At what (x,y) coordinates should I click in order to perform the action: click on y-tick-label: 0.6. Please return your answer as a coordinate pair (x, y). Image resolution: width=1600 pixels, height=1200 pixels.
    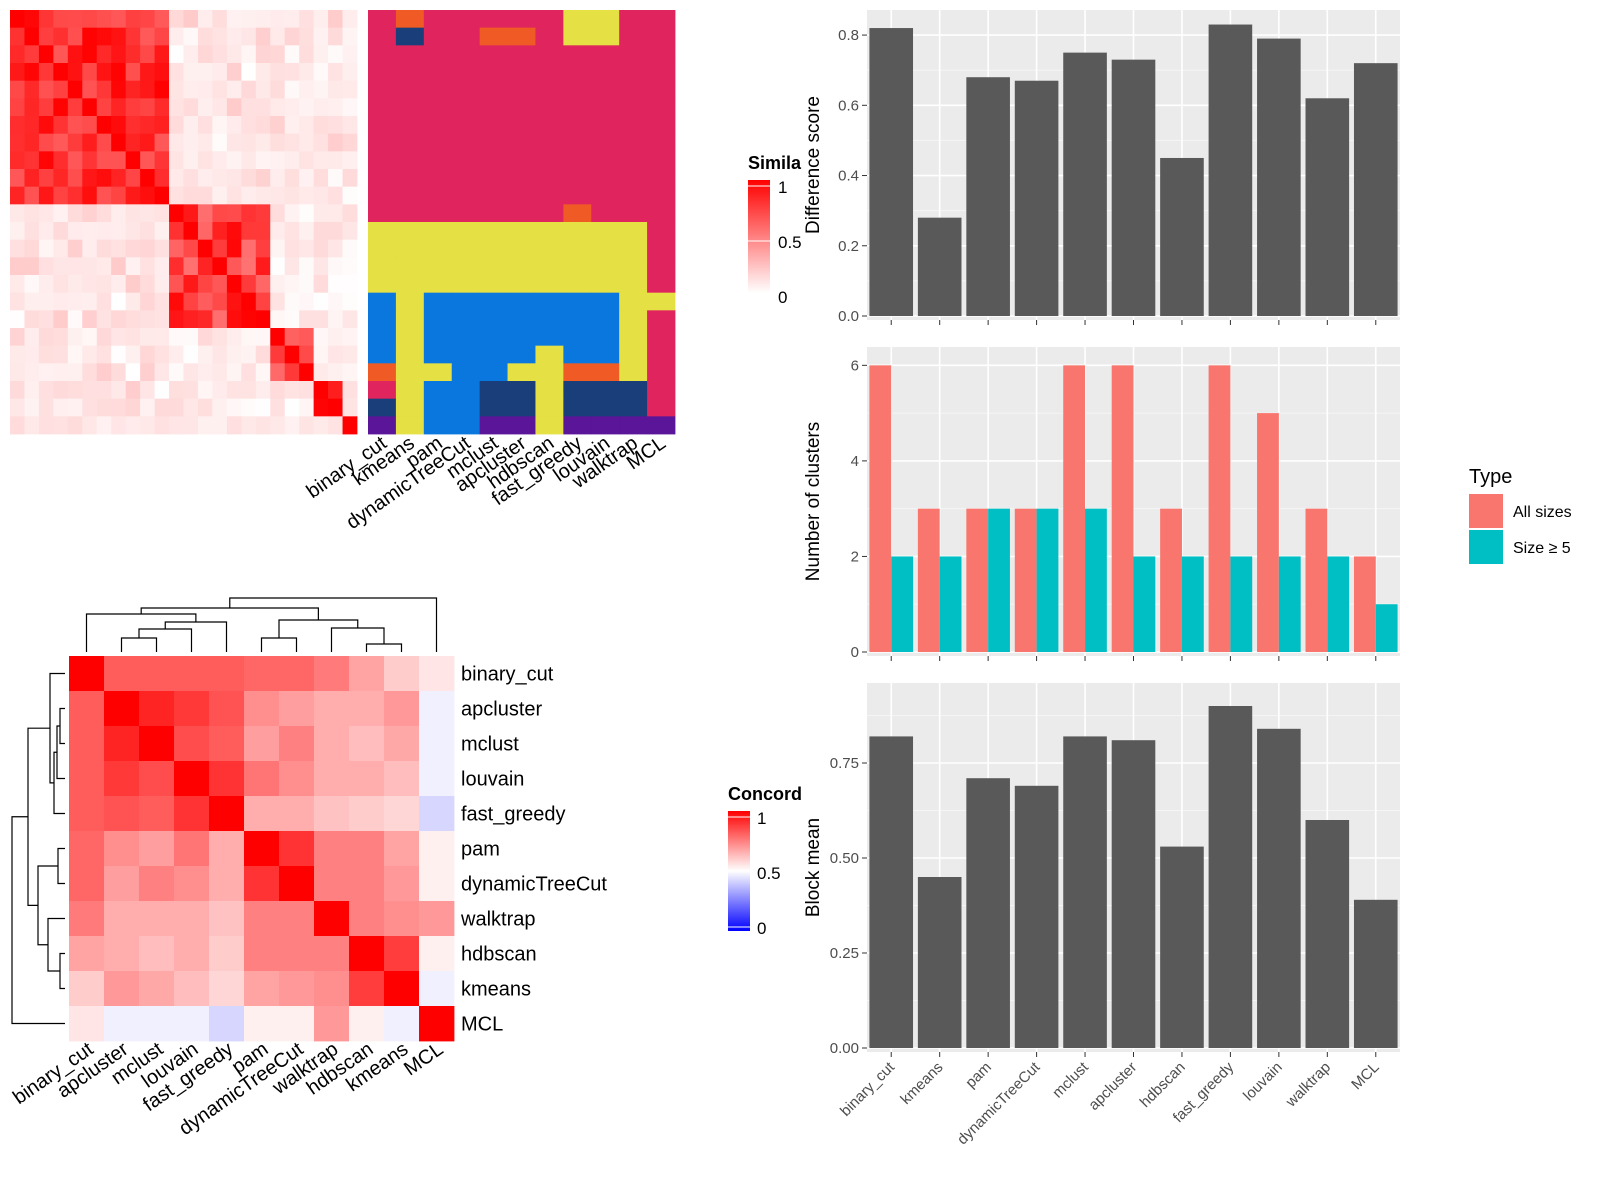
    Looking at the image, I should click on (848, 105).